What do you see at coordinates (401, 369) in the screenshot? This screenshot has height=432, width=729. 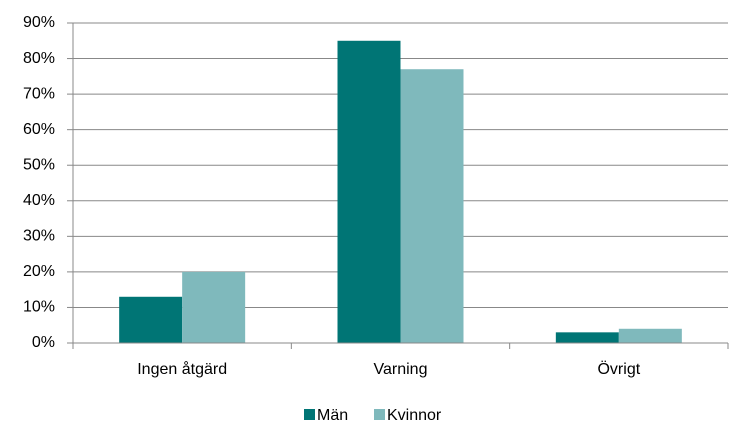 I see `x-tick-label: Varning` at bounding box center [401, 369].